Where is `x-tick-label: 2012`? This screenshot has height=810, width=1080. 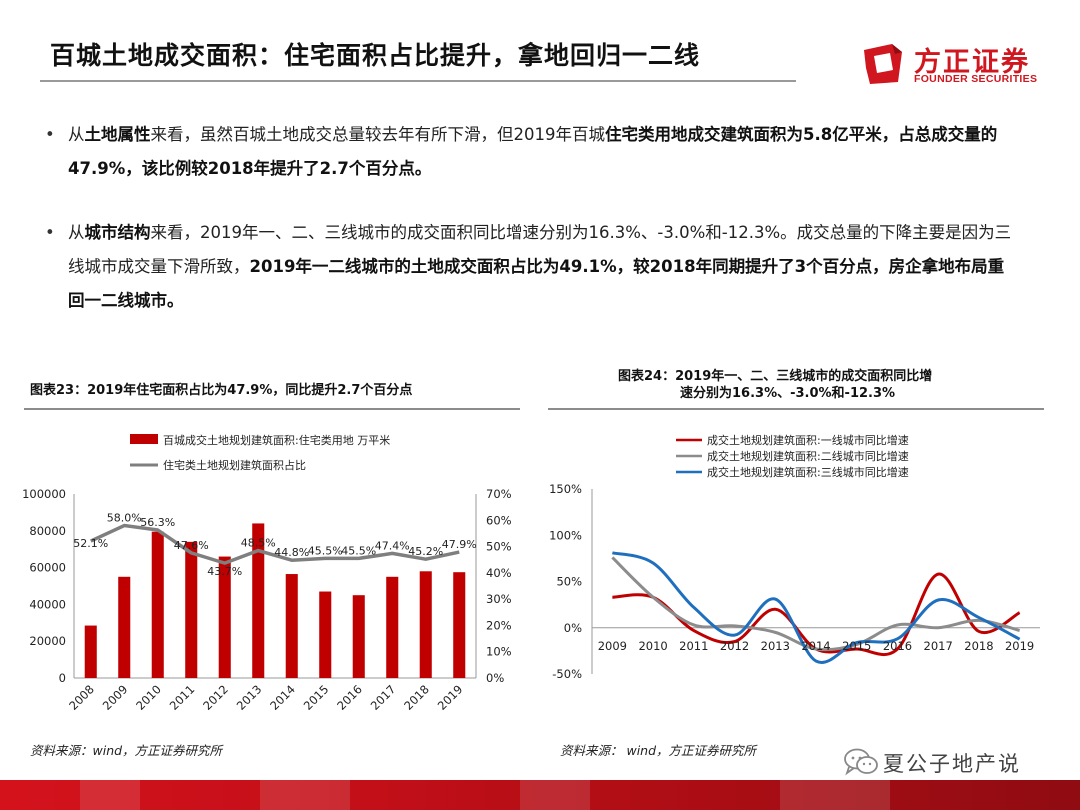 x-tick-label: 2012 is located at coordinates (734, 646).